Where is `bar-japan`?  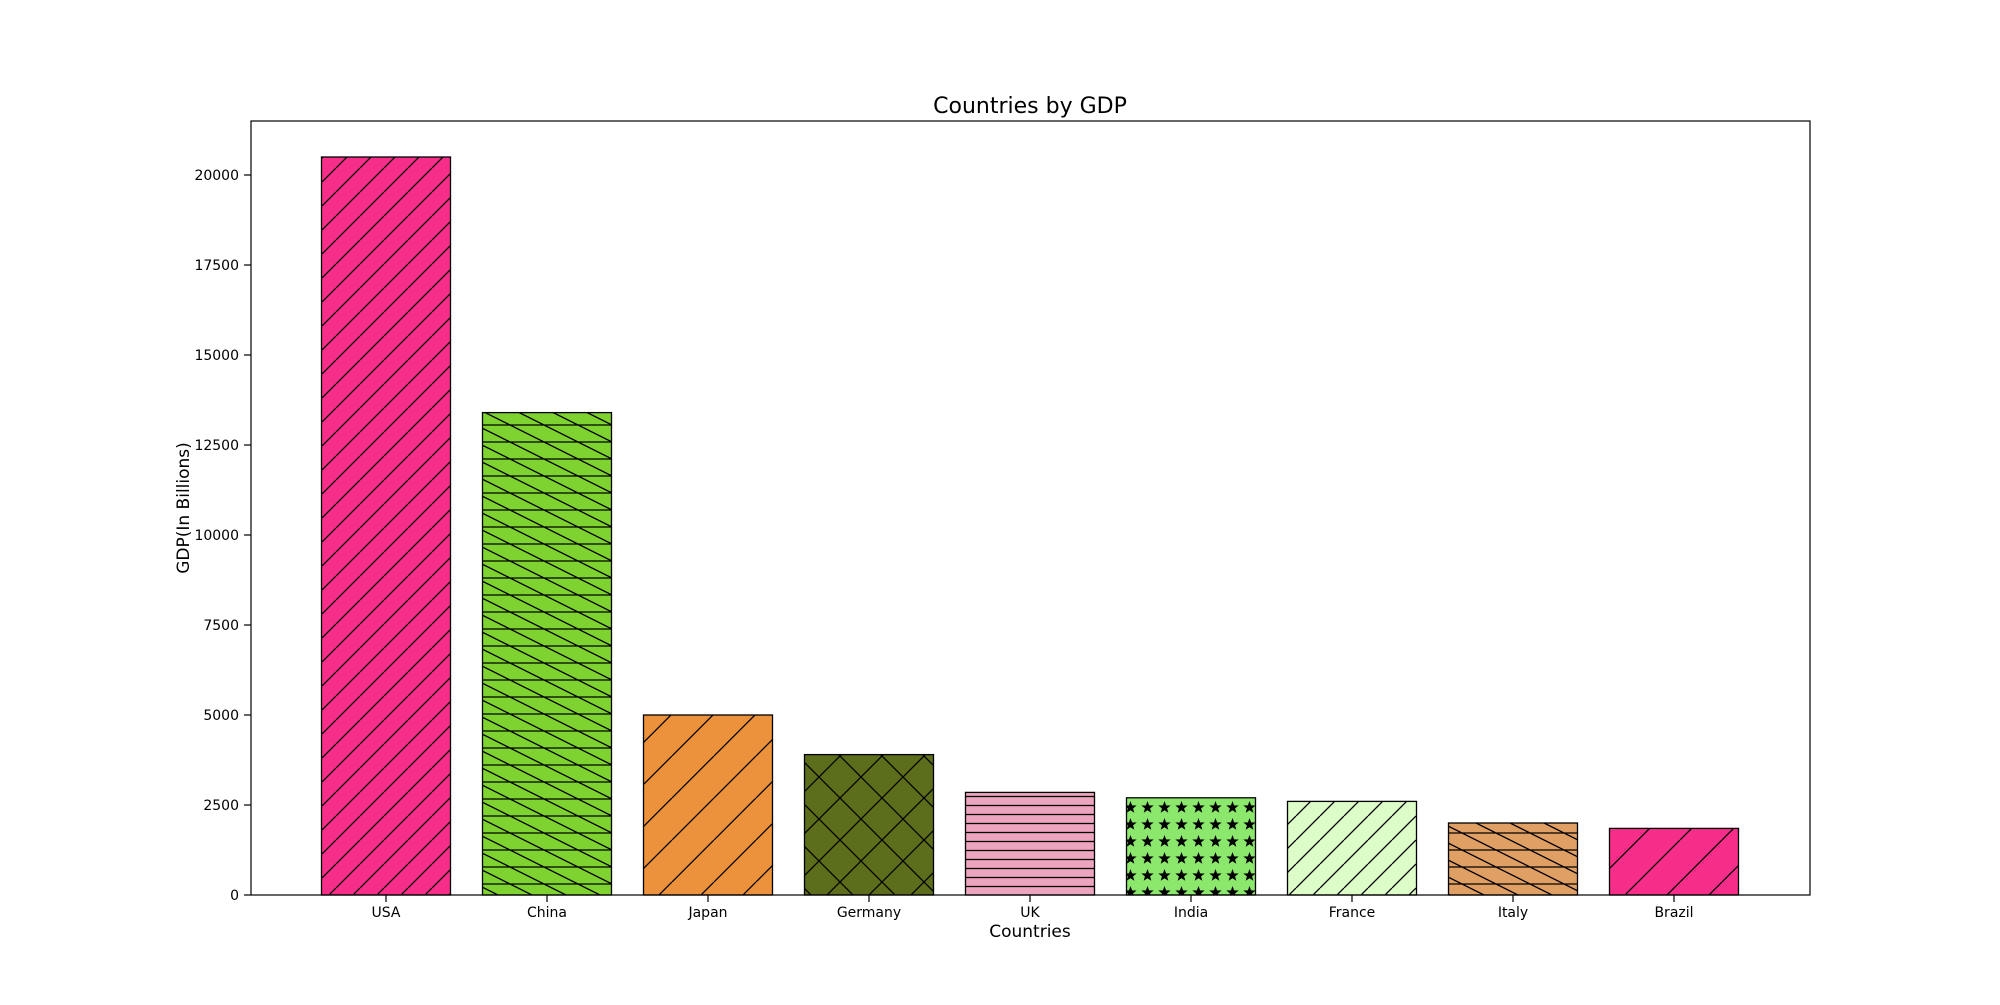
bar-japan is located at coordinates (708, 805).